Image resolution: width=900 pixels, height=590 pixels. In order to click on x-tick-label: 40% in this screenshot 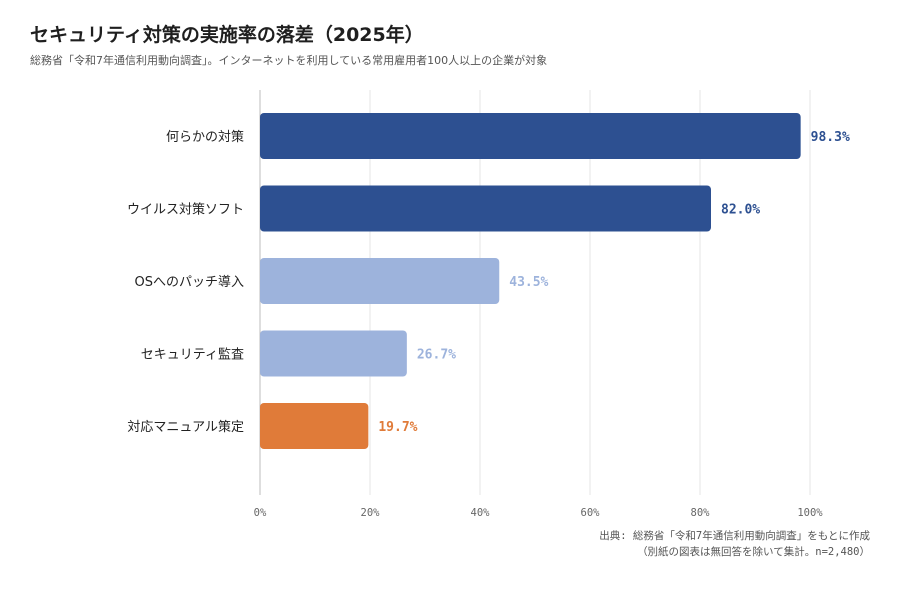, I will do `click(481, 513)`.